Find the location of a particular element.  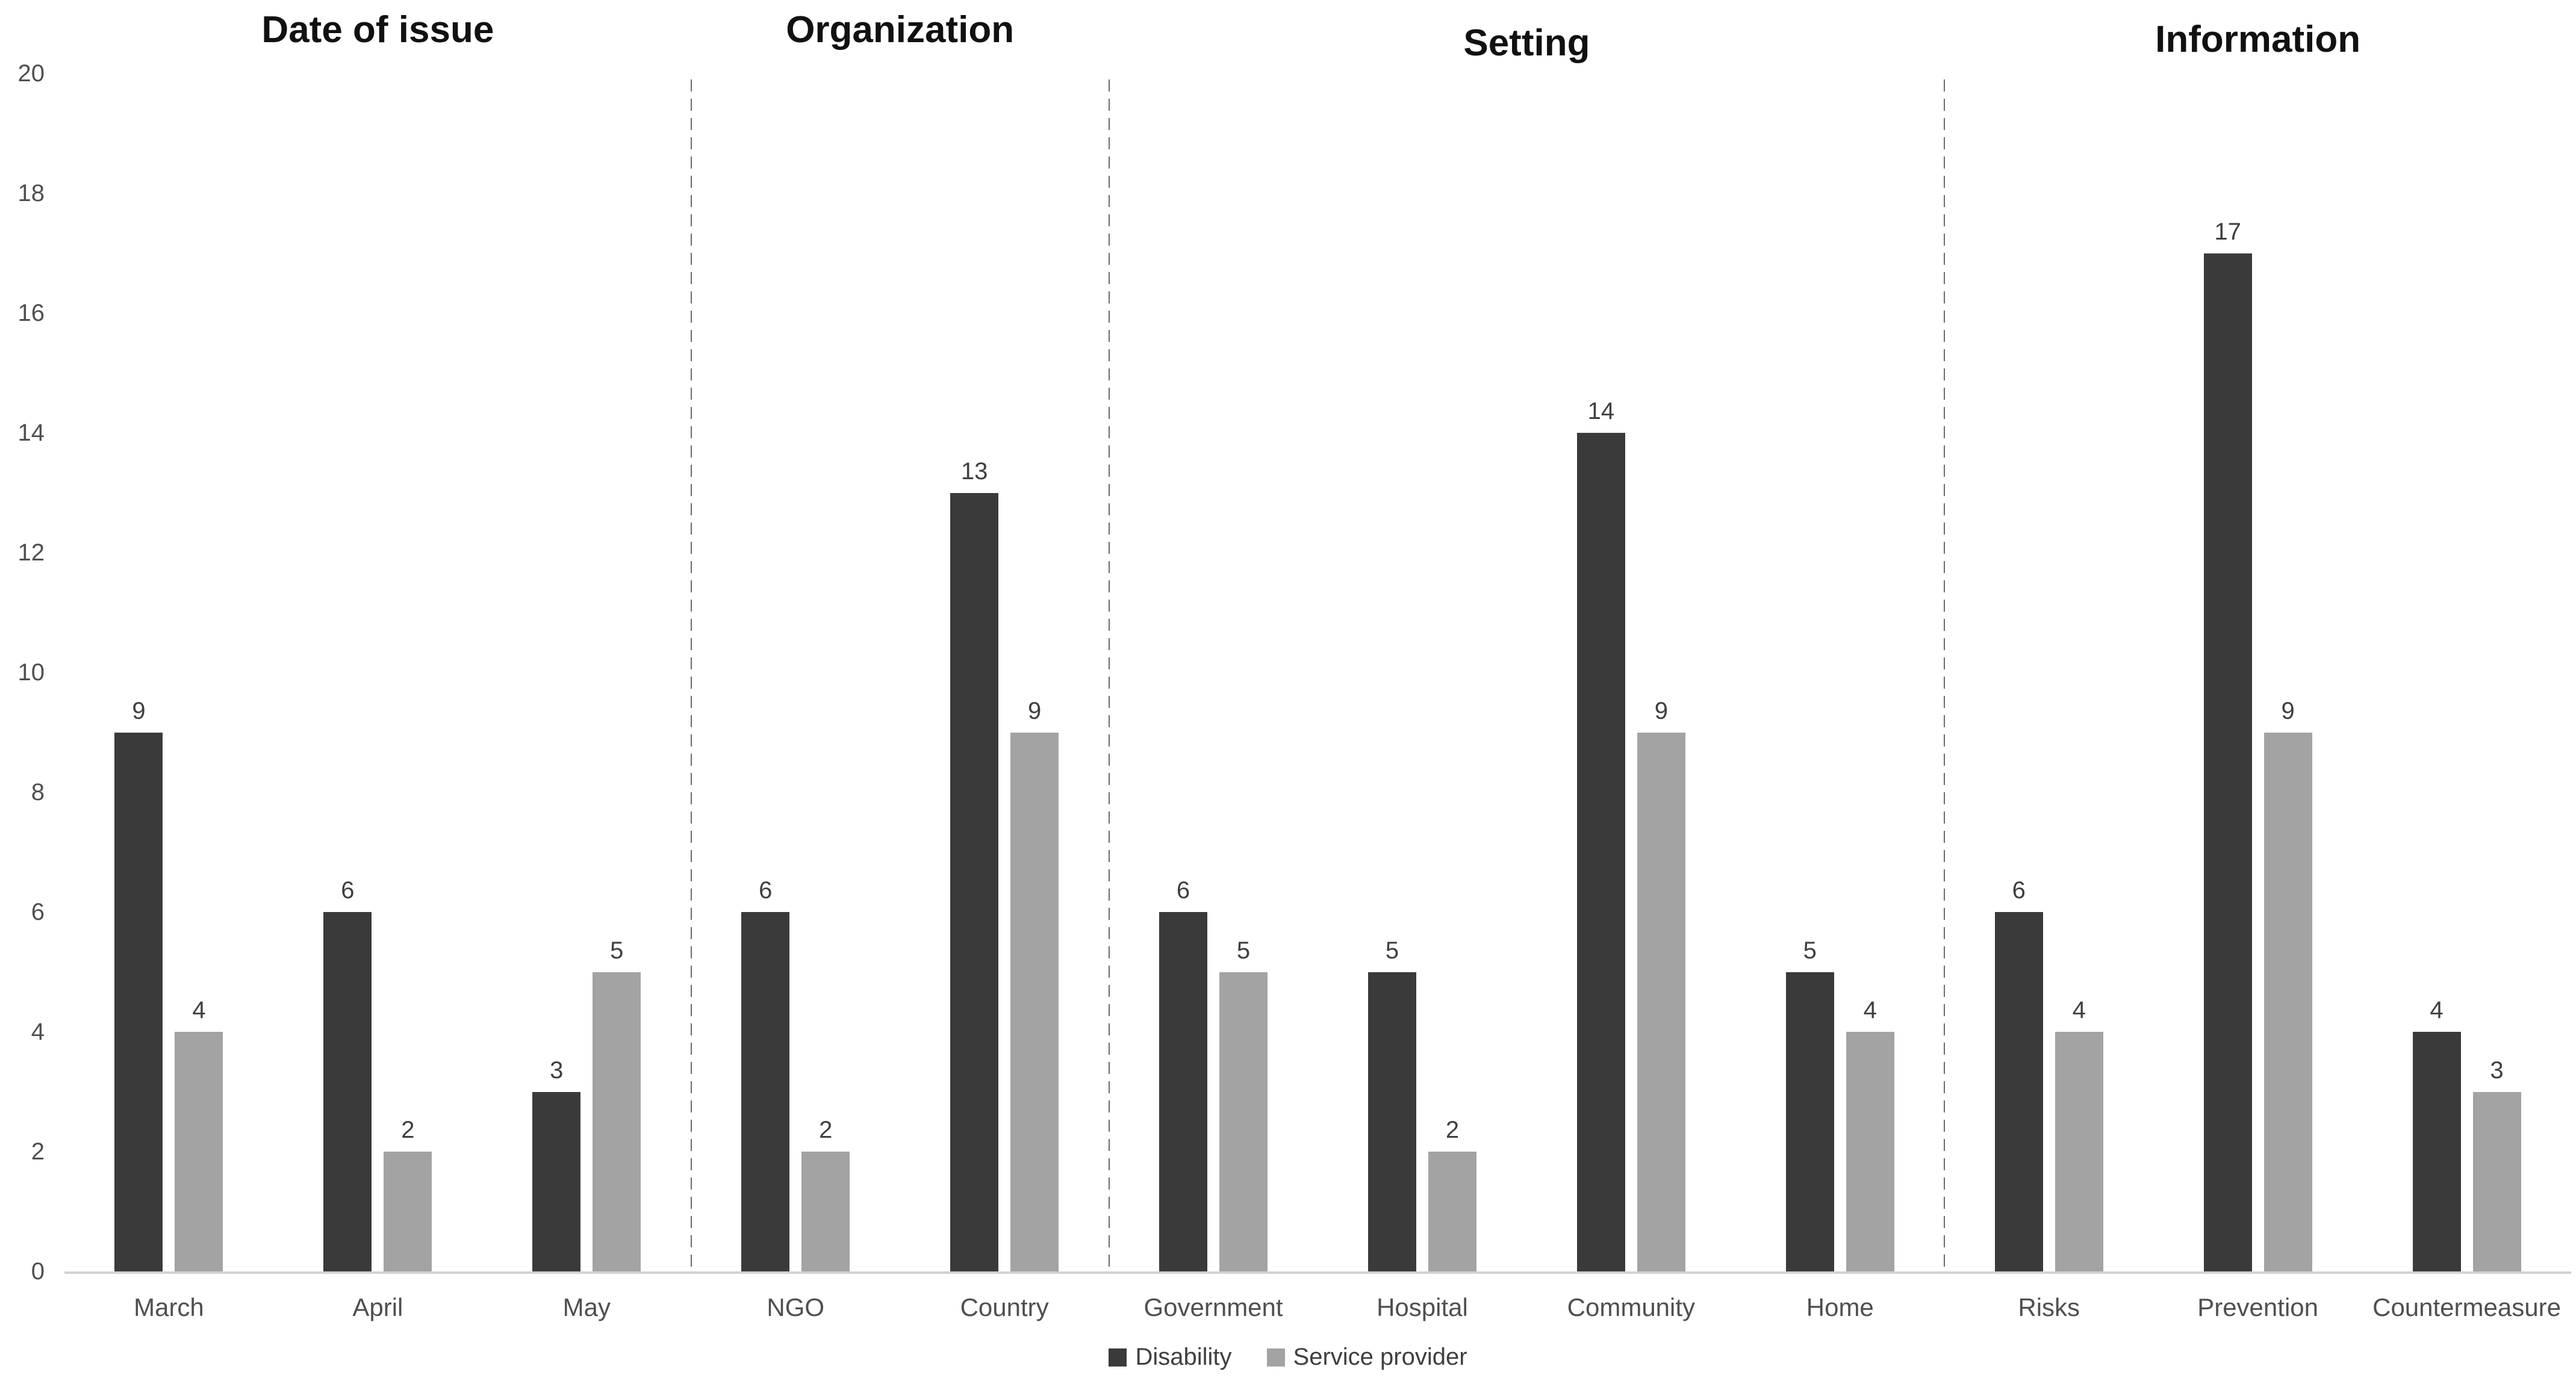

category-label-may: May is located at coordinates (587, 1307).